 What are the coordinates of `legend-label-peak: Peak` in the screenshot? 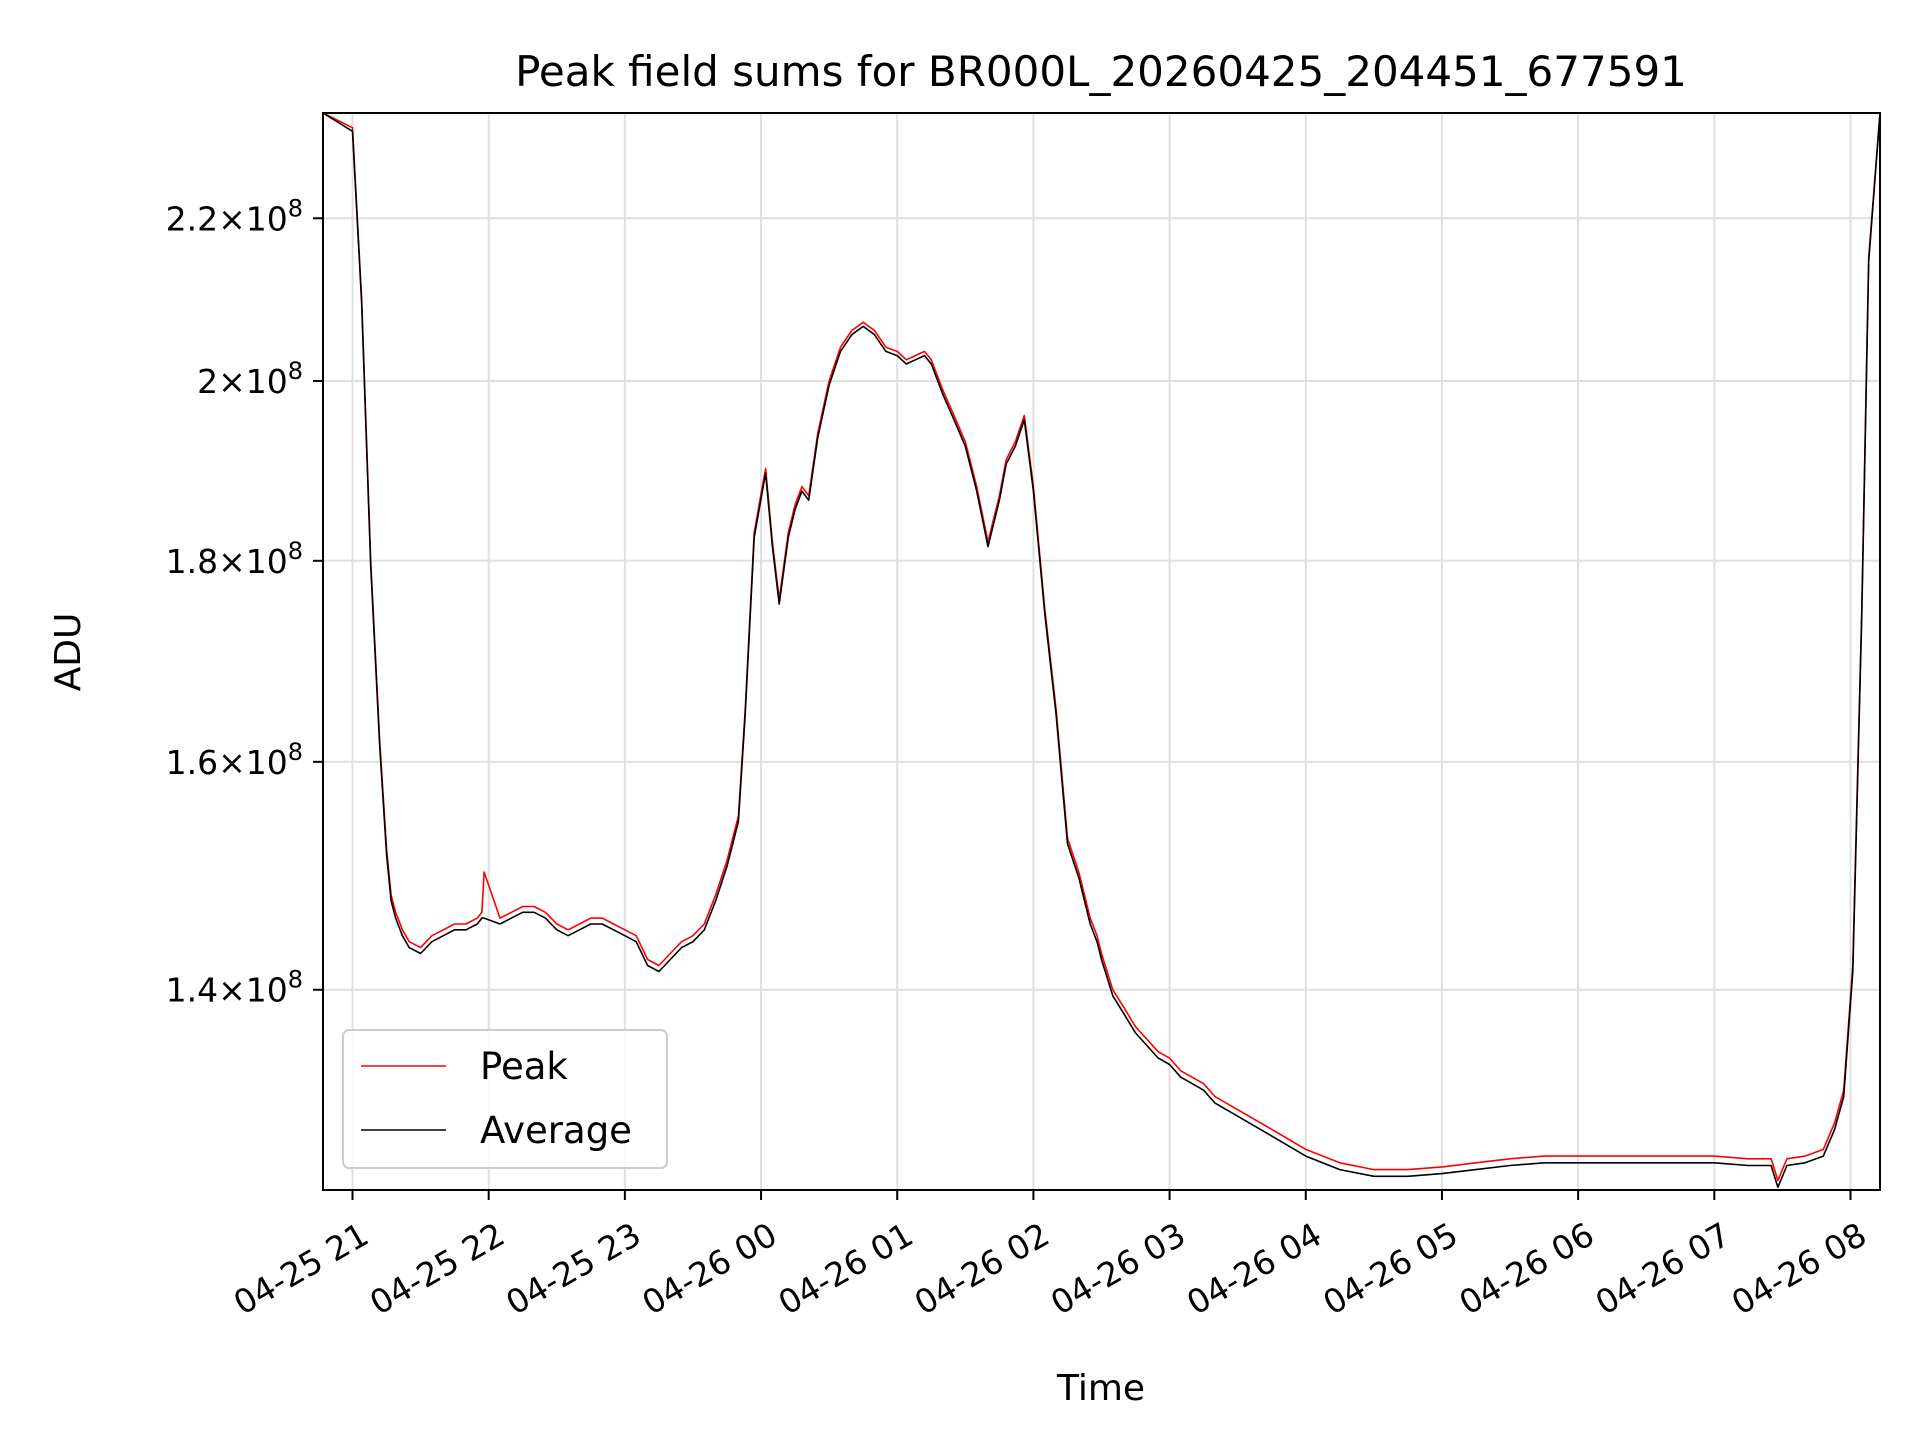 It's located at (524, 1066).